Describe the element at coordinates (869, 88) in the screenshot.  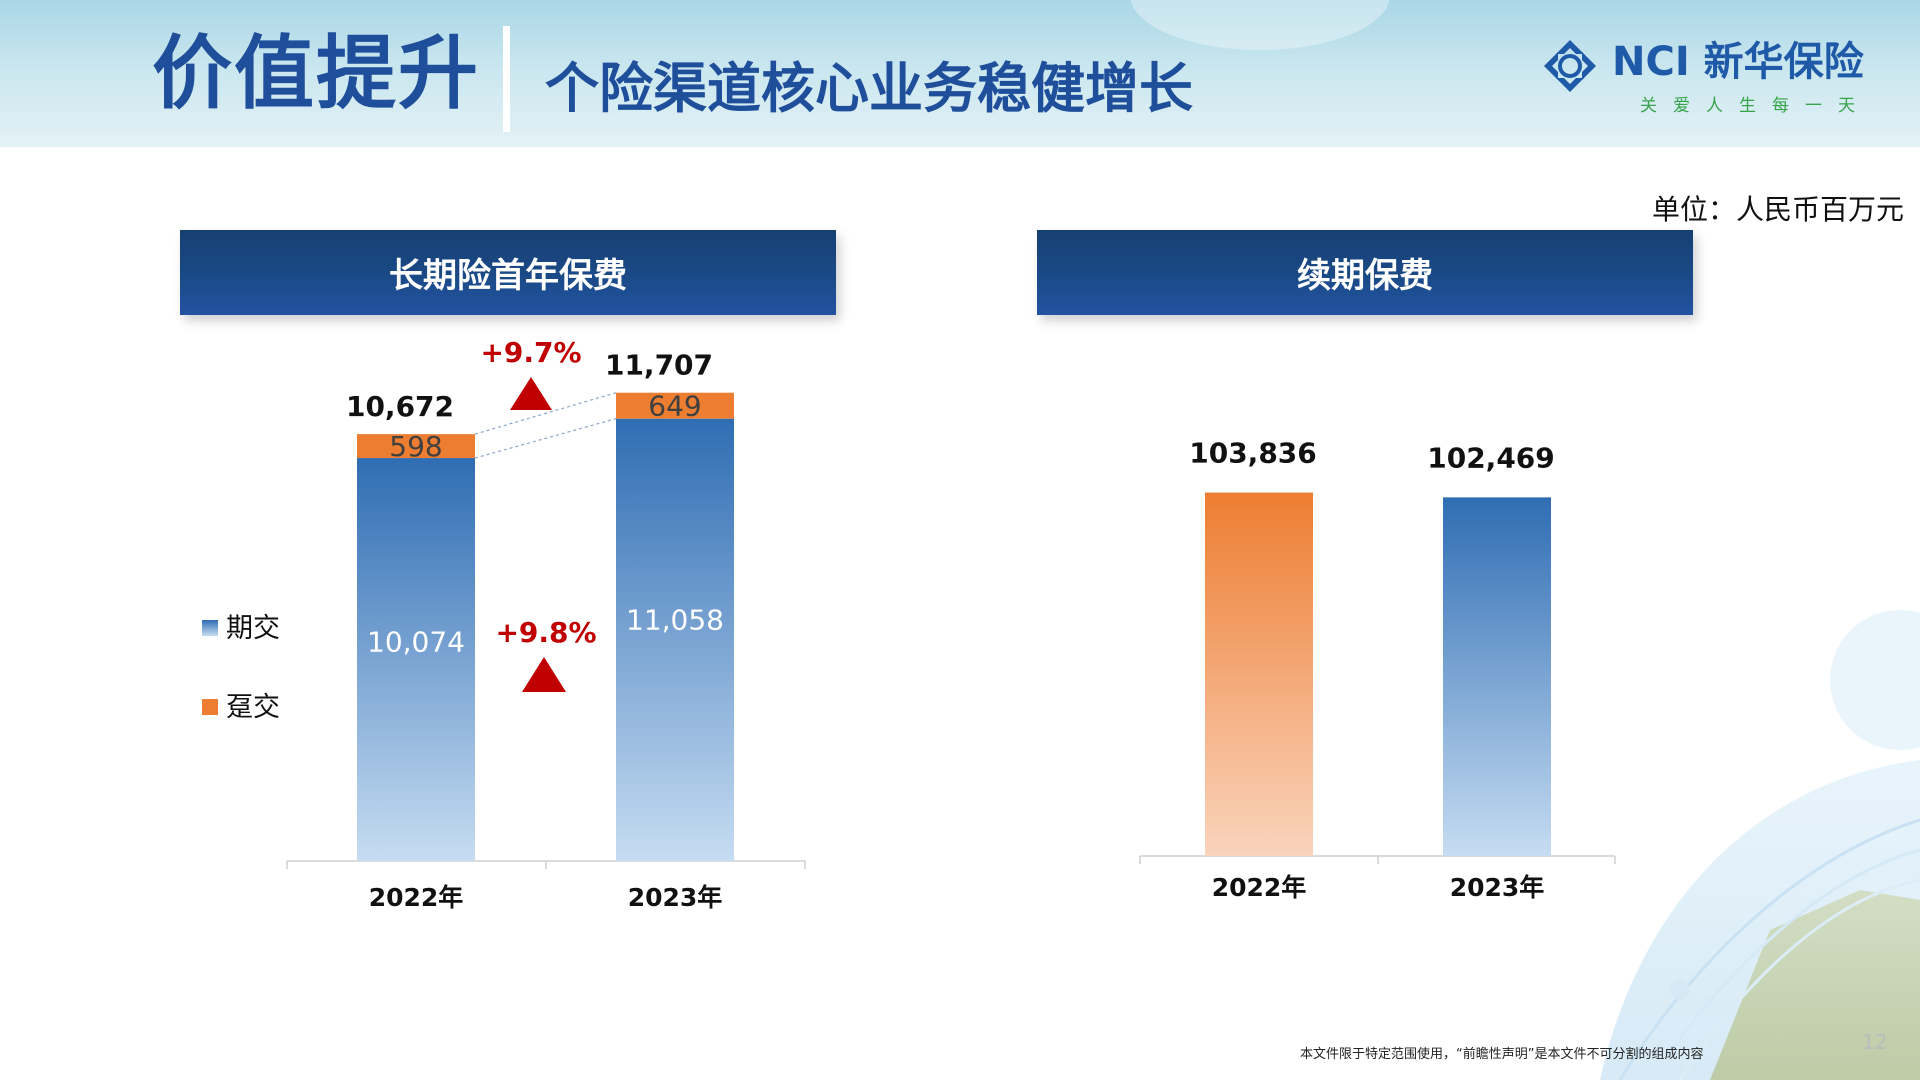
I see `page-subtitle: 个险渠道核心业务稳健增长` at that location.